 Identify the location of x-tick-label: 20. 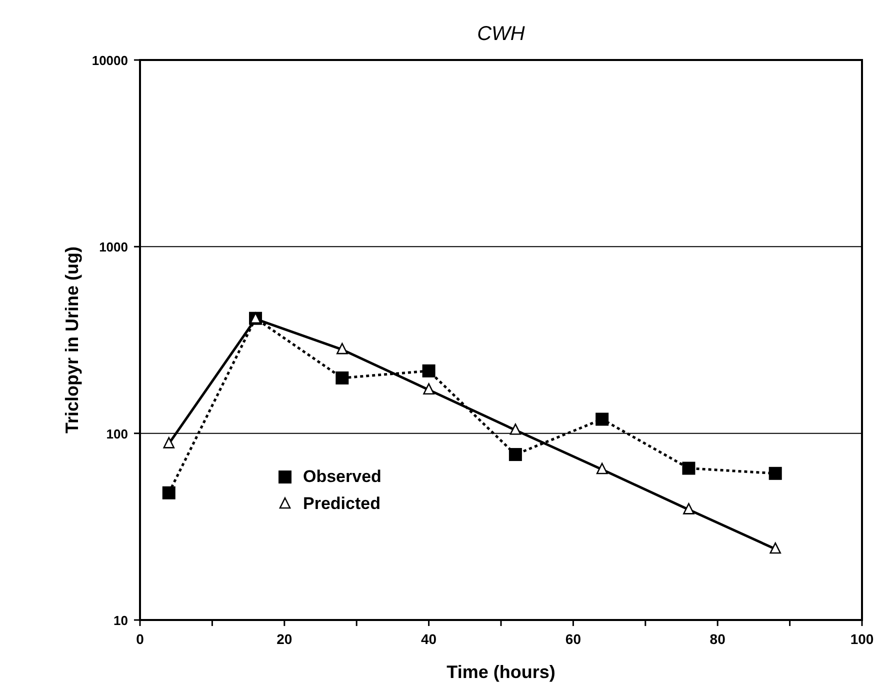
(284, 639).